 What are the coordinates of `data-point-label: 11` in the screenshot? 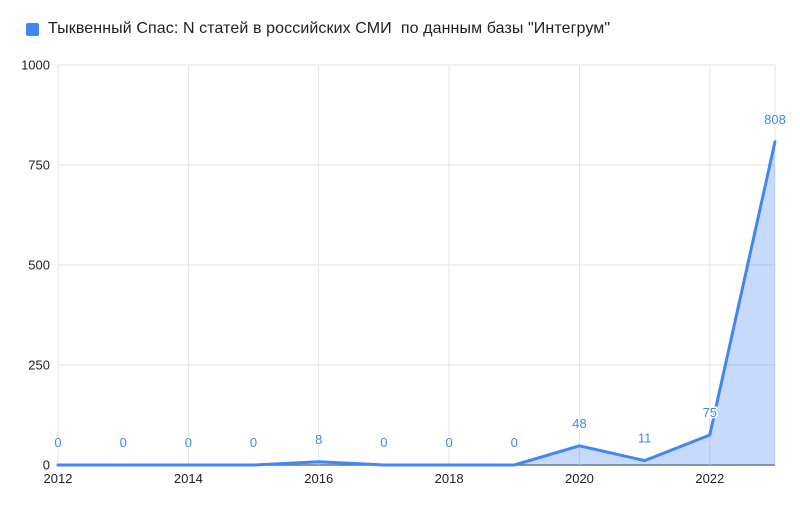 It's located at (645, 438).